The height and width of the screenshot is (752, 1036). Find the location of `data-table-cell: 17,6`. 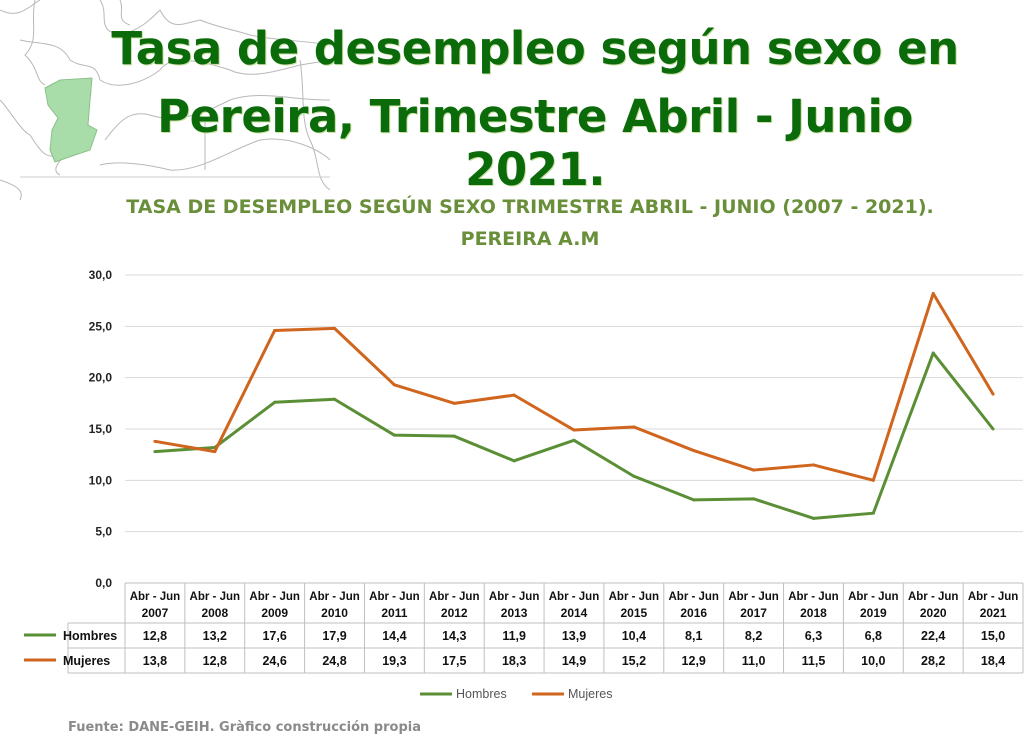

data-table-cell: 17,6 is located at coordinates (274, 636).